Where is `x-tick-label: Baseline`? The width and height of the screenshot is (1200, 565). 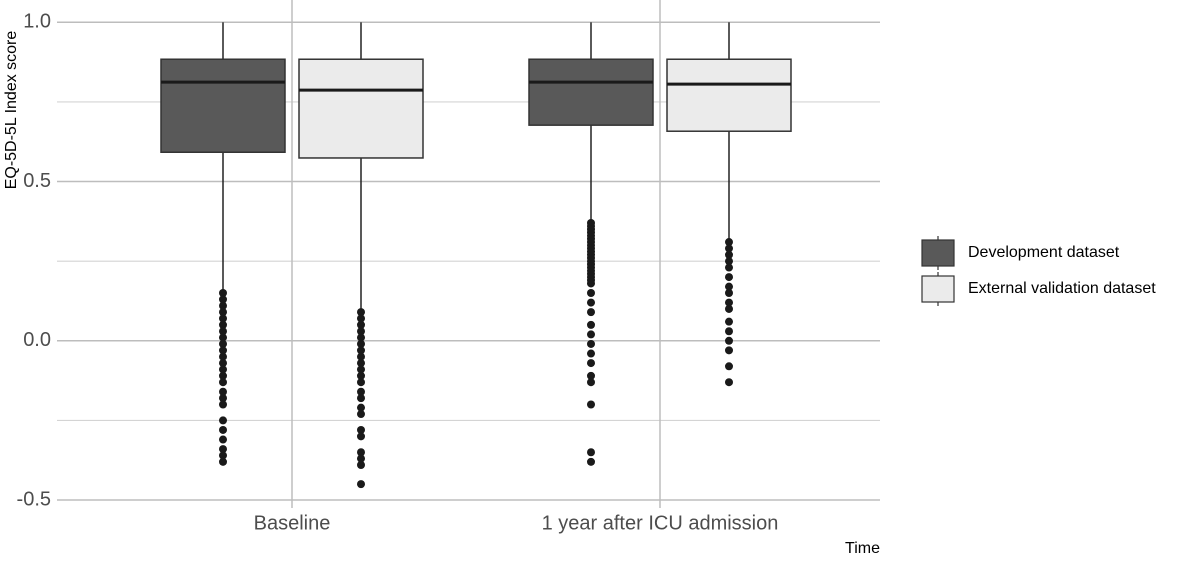
x-tick-label: Baseline is located at coordinates (292, 523).